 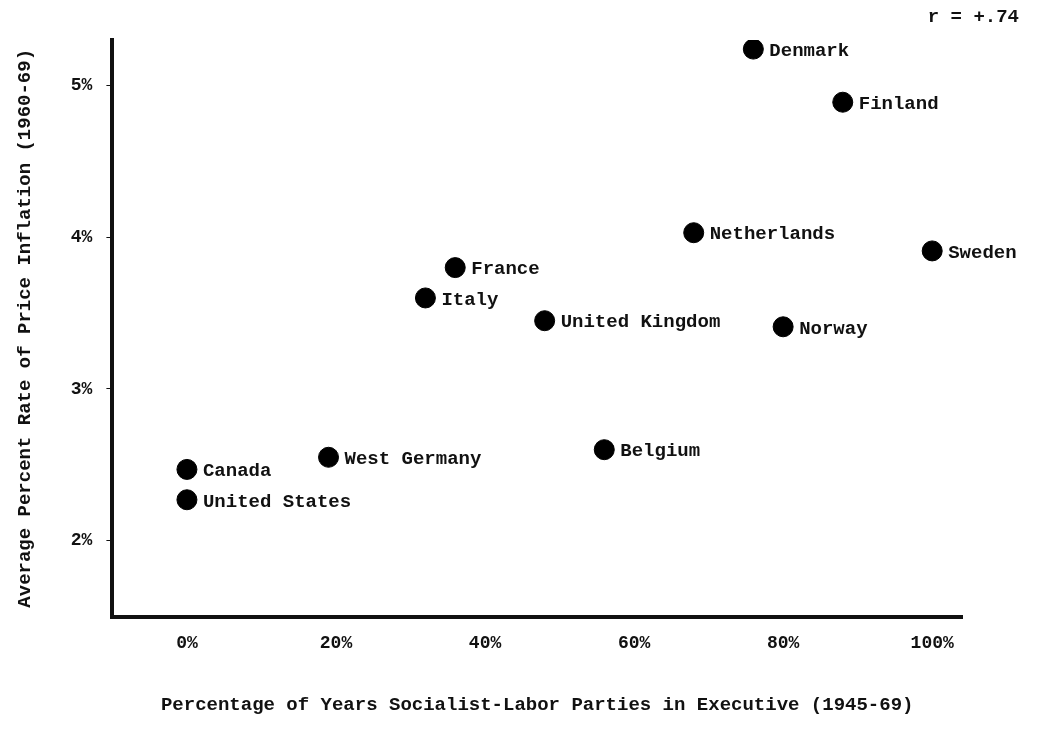 I want to click on x-tick-label: 0%, so click(x=187, y=642).